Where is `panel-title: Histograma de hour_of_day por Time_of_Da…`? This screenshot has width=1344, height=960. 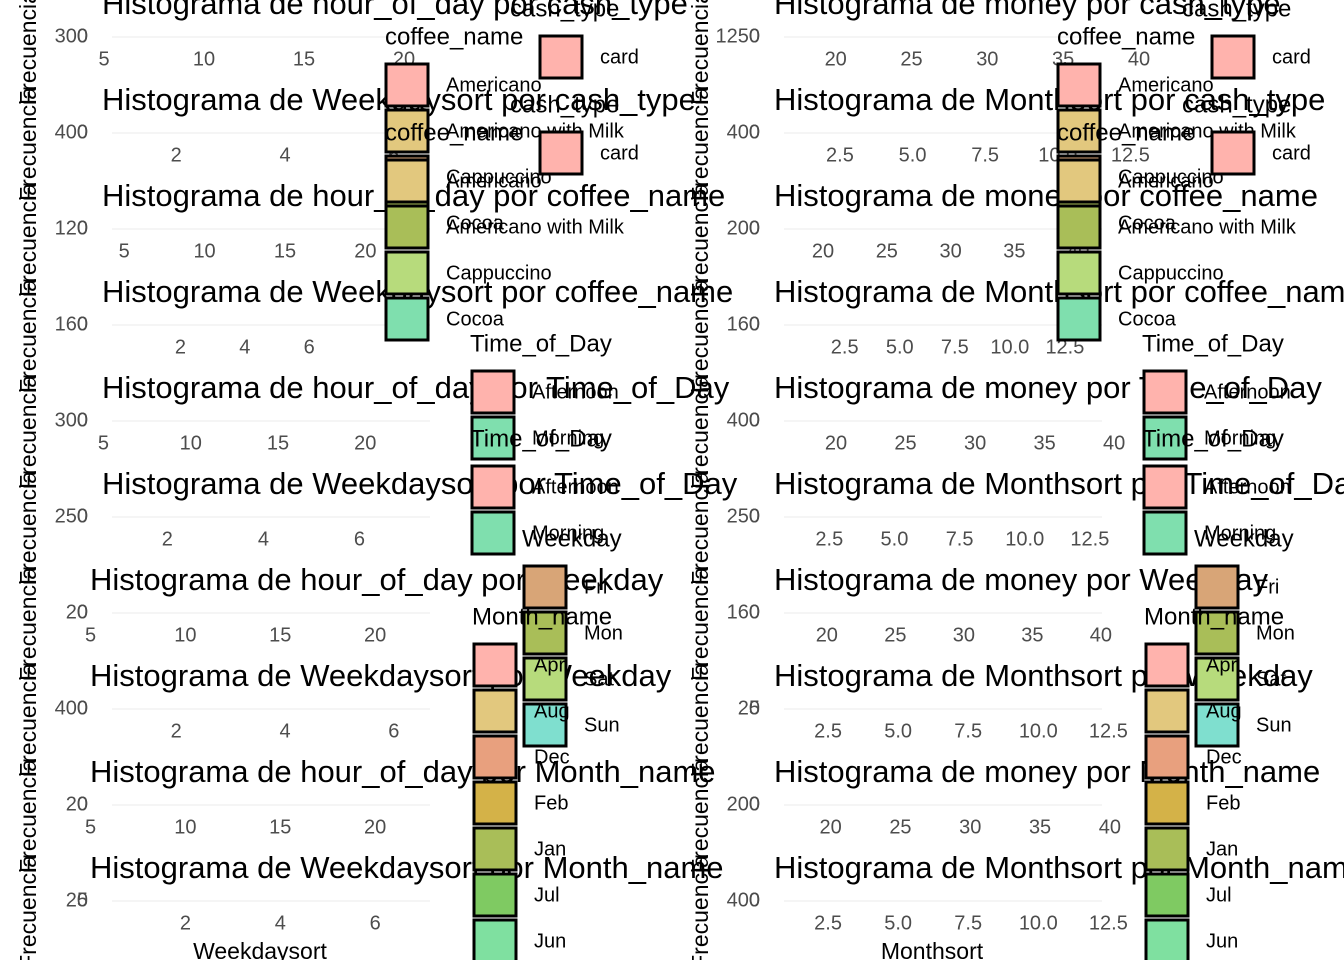 panel-title: Histograma de hour_of_day por Time_of_Da… is located at coordinates (416, 387).